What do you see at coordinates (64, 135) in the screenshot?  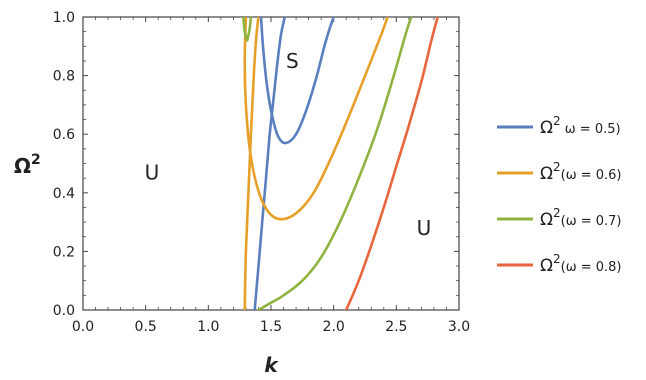 I see `y-tick-label: 0.6` at bounding box center [64, 135].